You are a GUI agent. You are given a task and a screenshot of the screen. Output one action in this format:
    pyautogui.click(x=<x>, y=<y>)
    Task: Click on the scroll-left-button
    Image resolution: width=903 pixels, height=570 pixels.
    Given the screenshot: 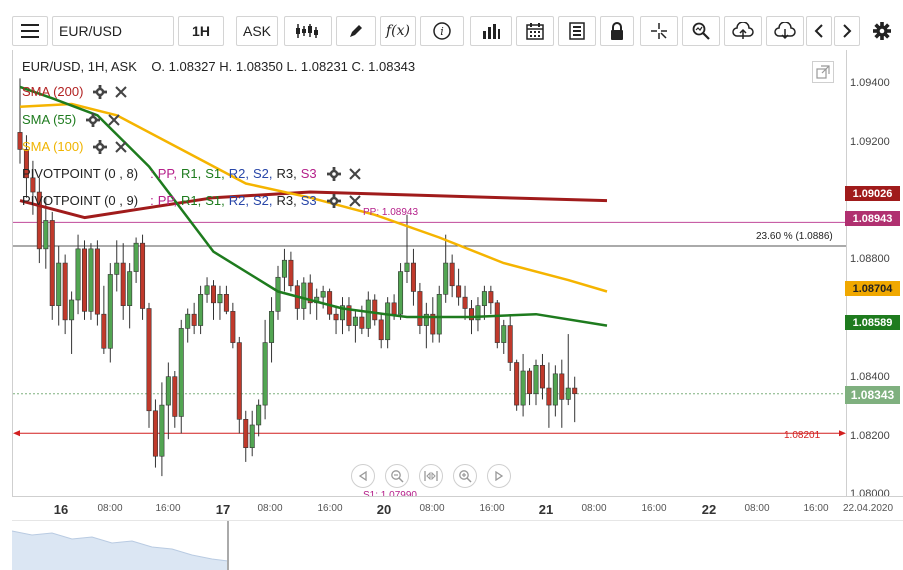 What is the action you would take?
    pyautogui.click(x=819, y=31)
    